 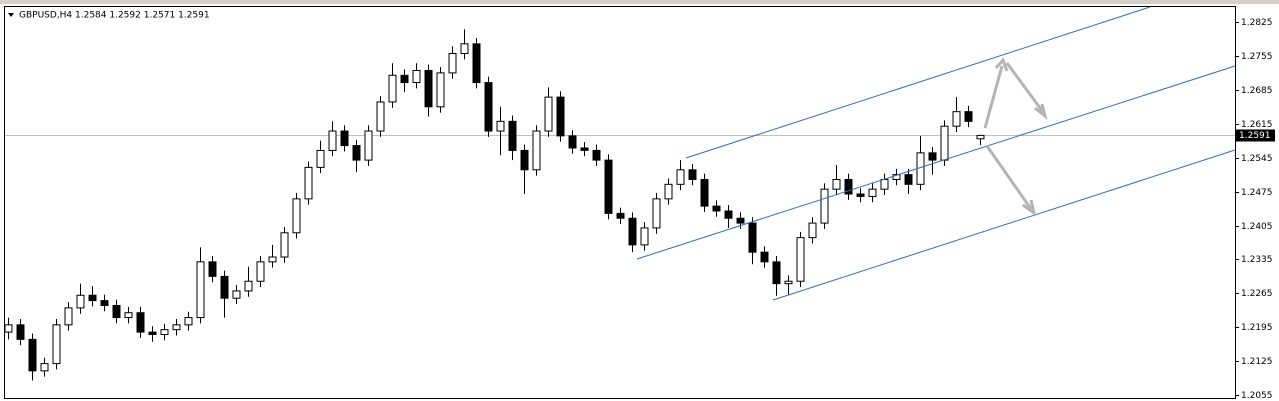 I want to click on y-tick-label: 1.2055, so click(x=1257, y=396).